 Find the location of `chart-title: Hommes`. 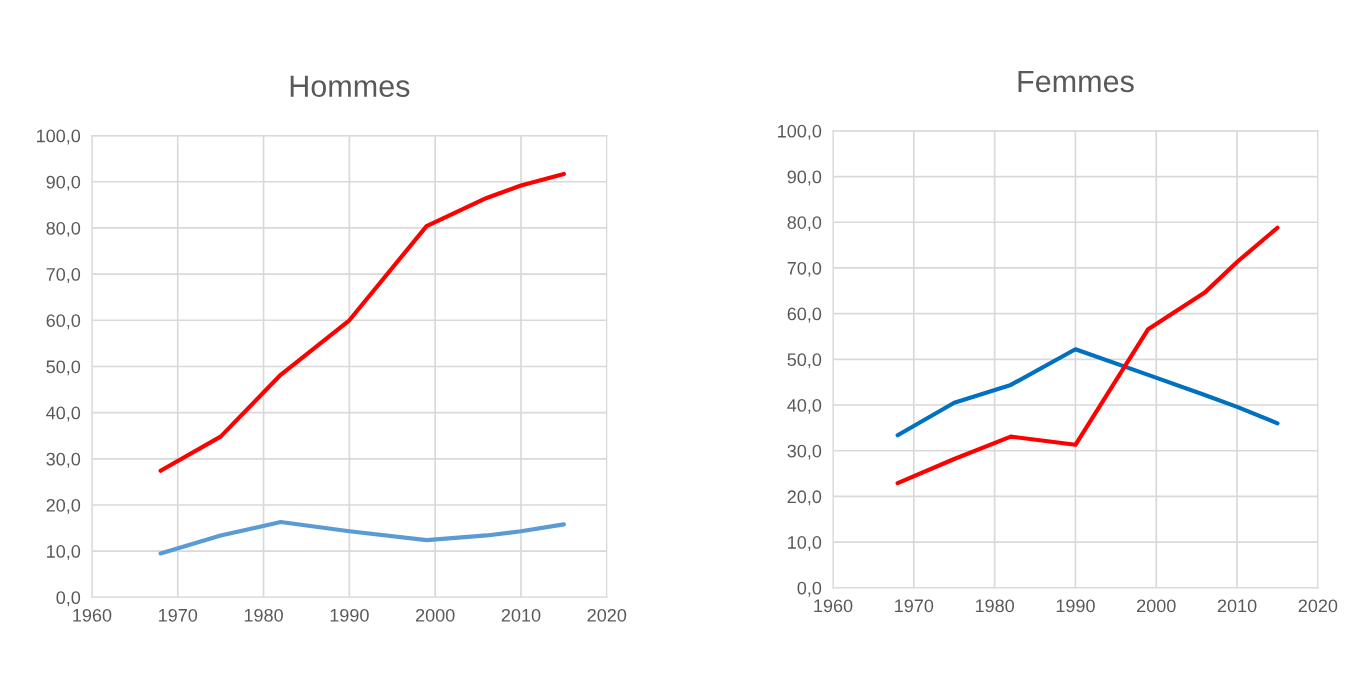

chart-title: Hommes is located at coordinates (350, 86).